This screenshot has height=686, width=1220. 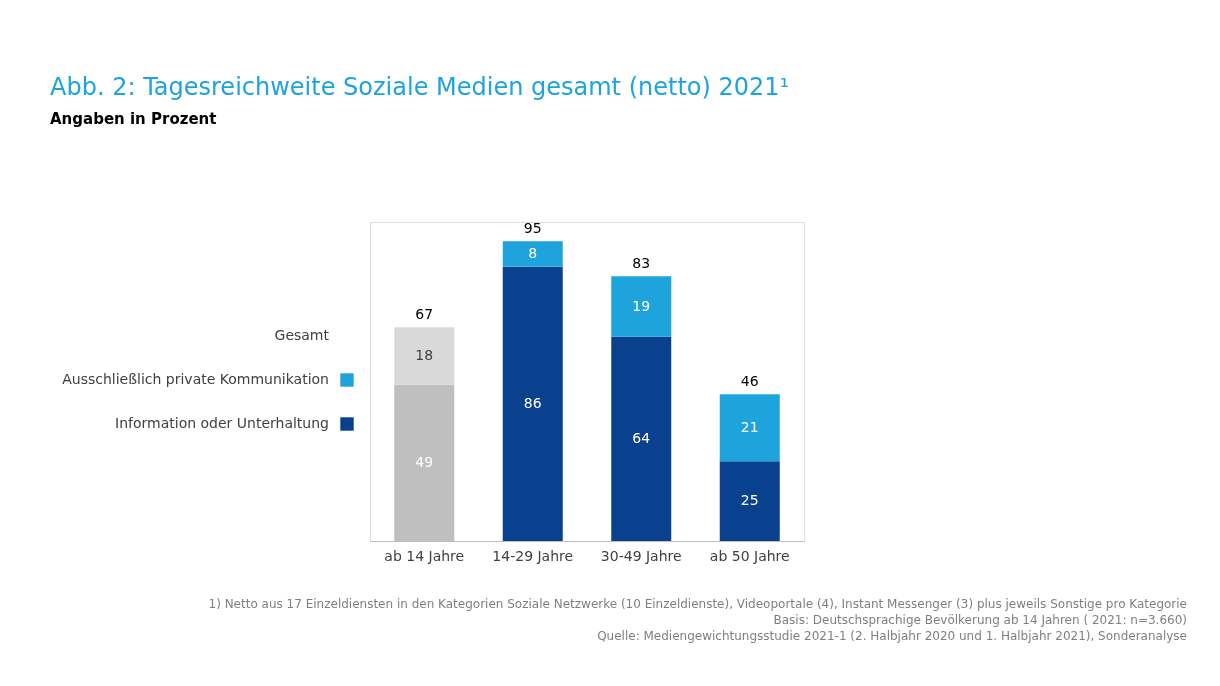 I want to click on data-label: 18, so click(x=424, y=354).